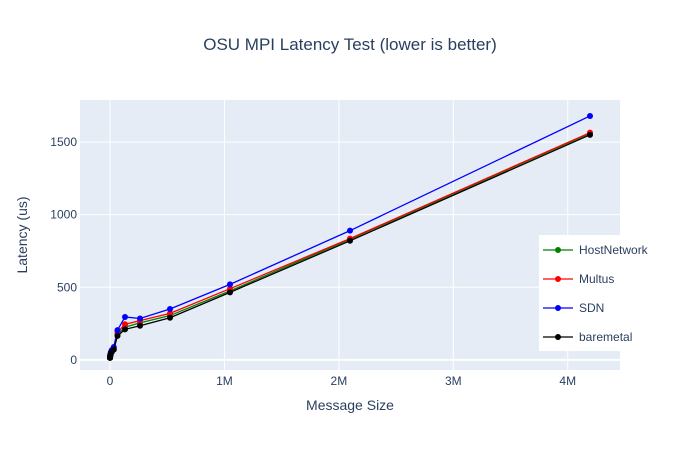 The image size is (700, 450). I want to click on y-tick-label: 500, so click(67, 287).